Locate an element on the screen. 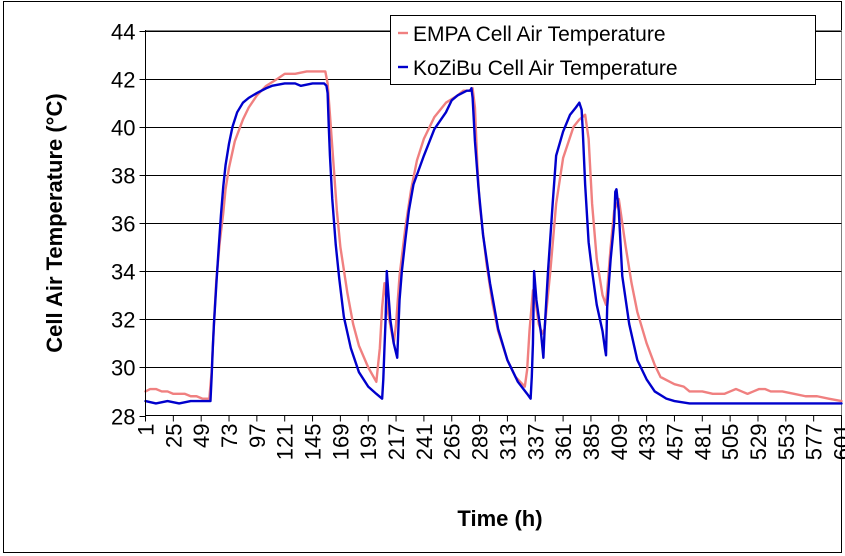  x-tick-label: 73 is located at coordinates (229, 436).